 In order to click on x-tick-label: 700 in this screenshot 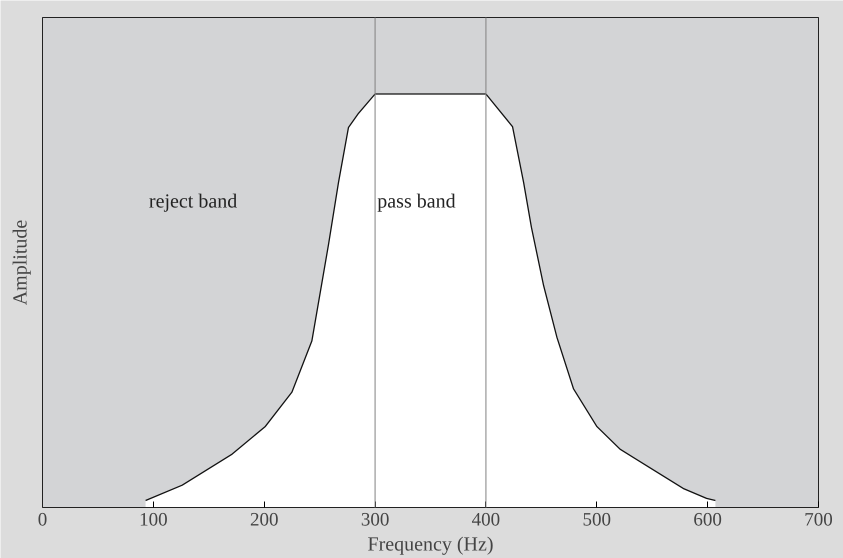, I will do `click(818, 520)`.